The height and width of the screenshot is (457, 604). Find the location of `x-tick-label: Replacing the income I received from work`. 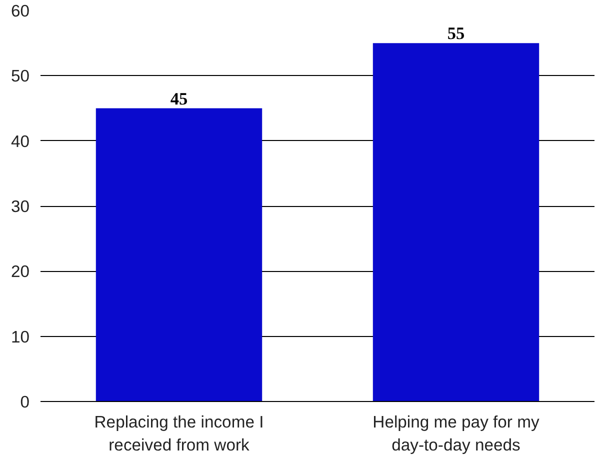

x-tick-label: Replacing the income I received from work is located at coordinates (179, 433).